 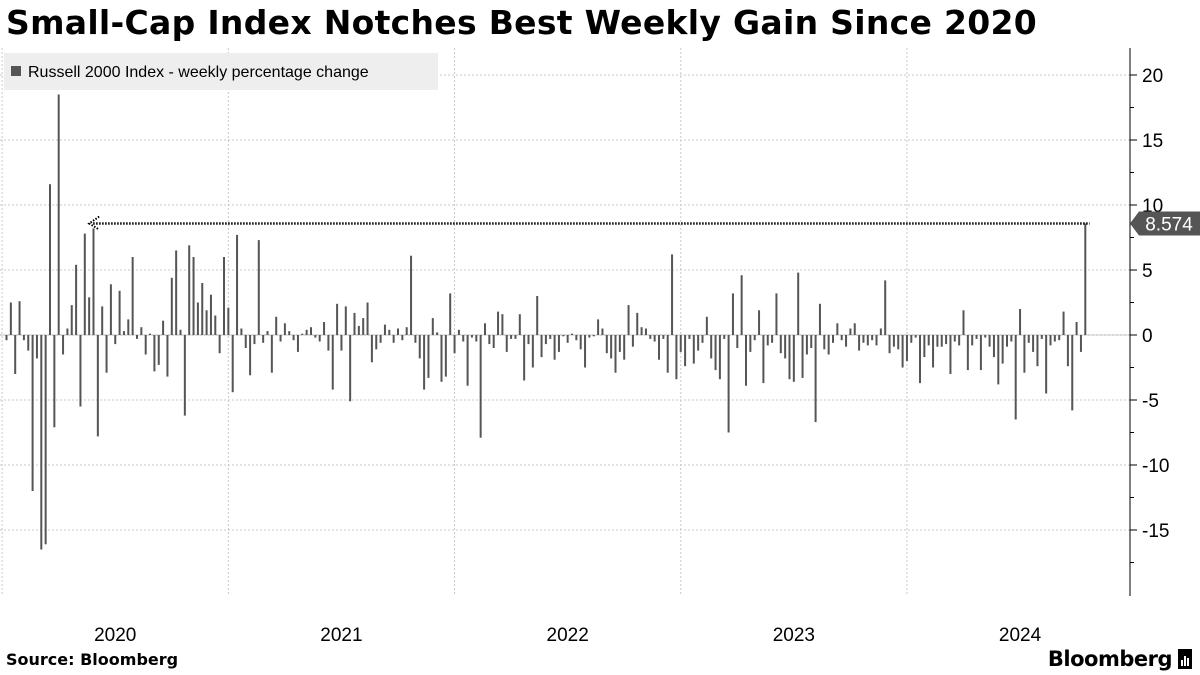 I want to click on source-note: Source: Bloomberg, so click(x=92, y=659).